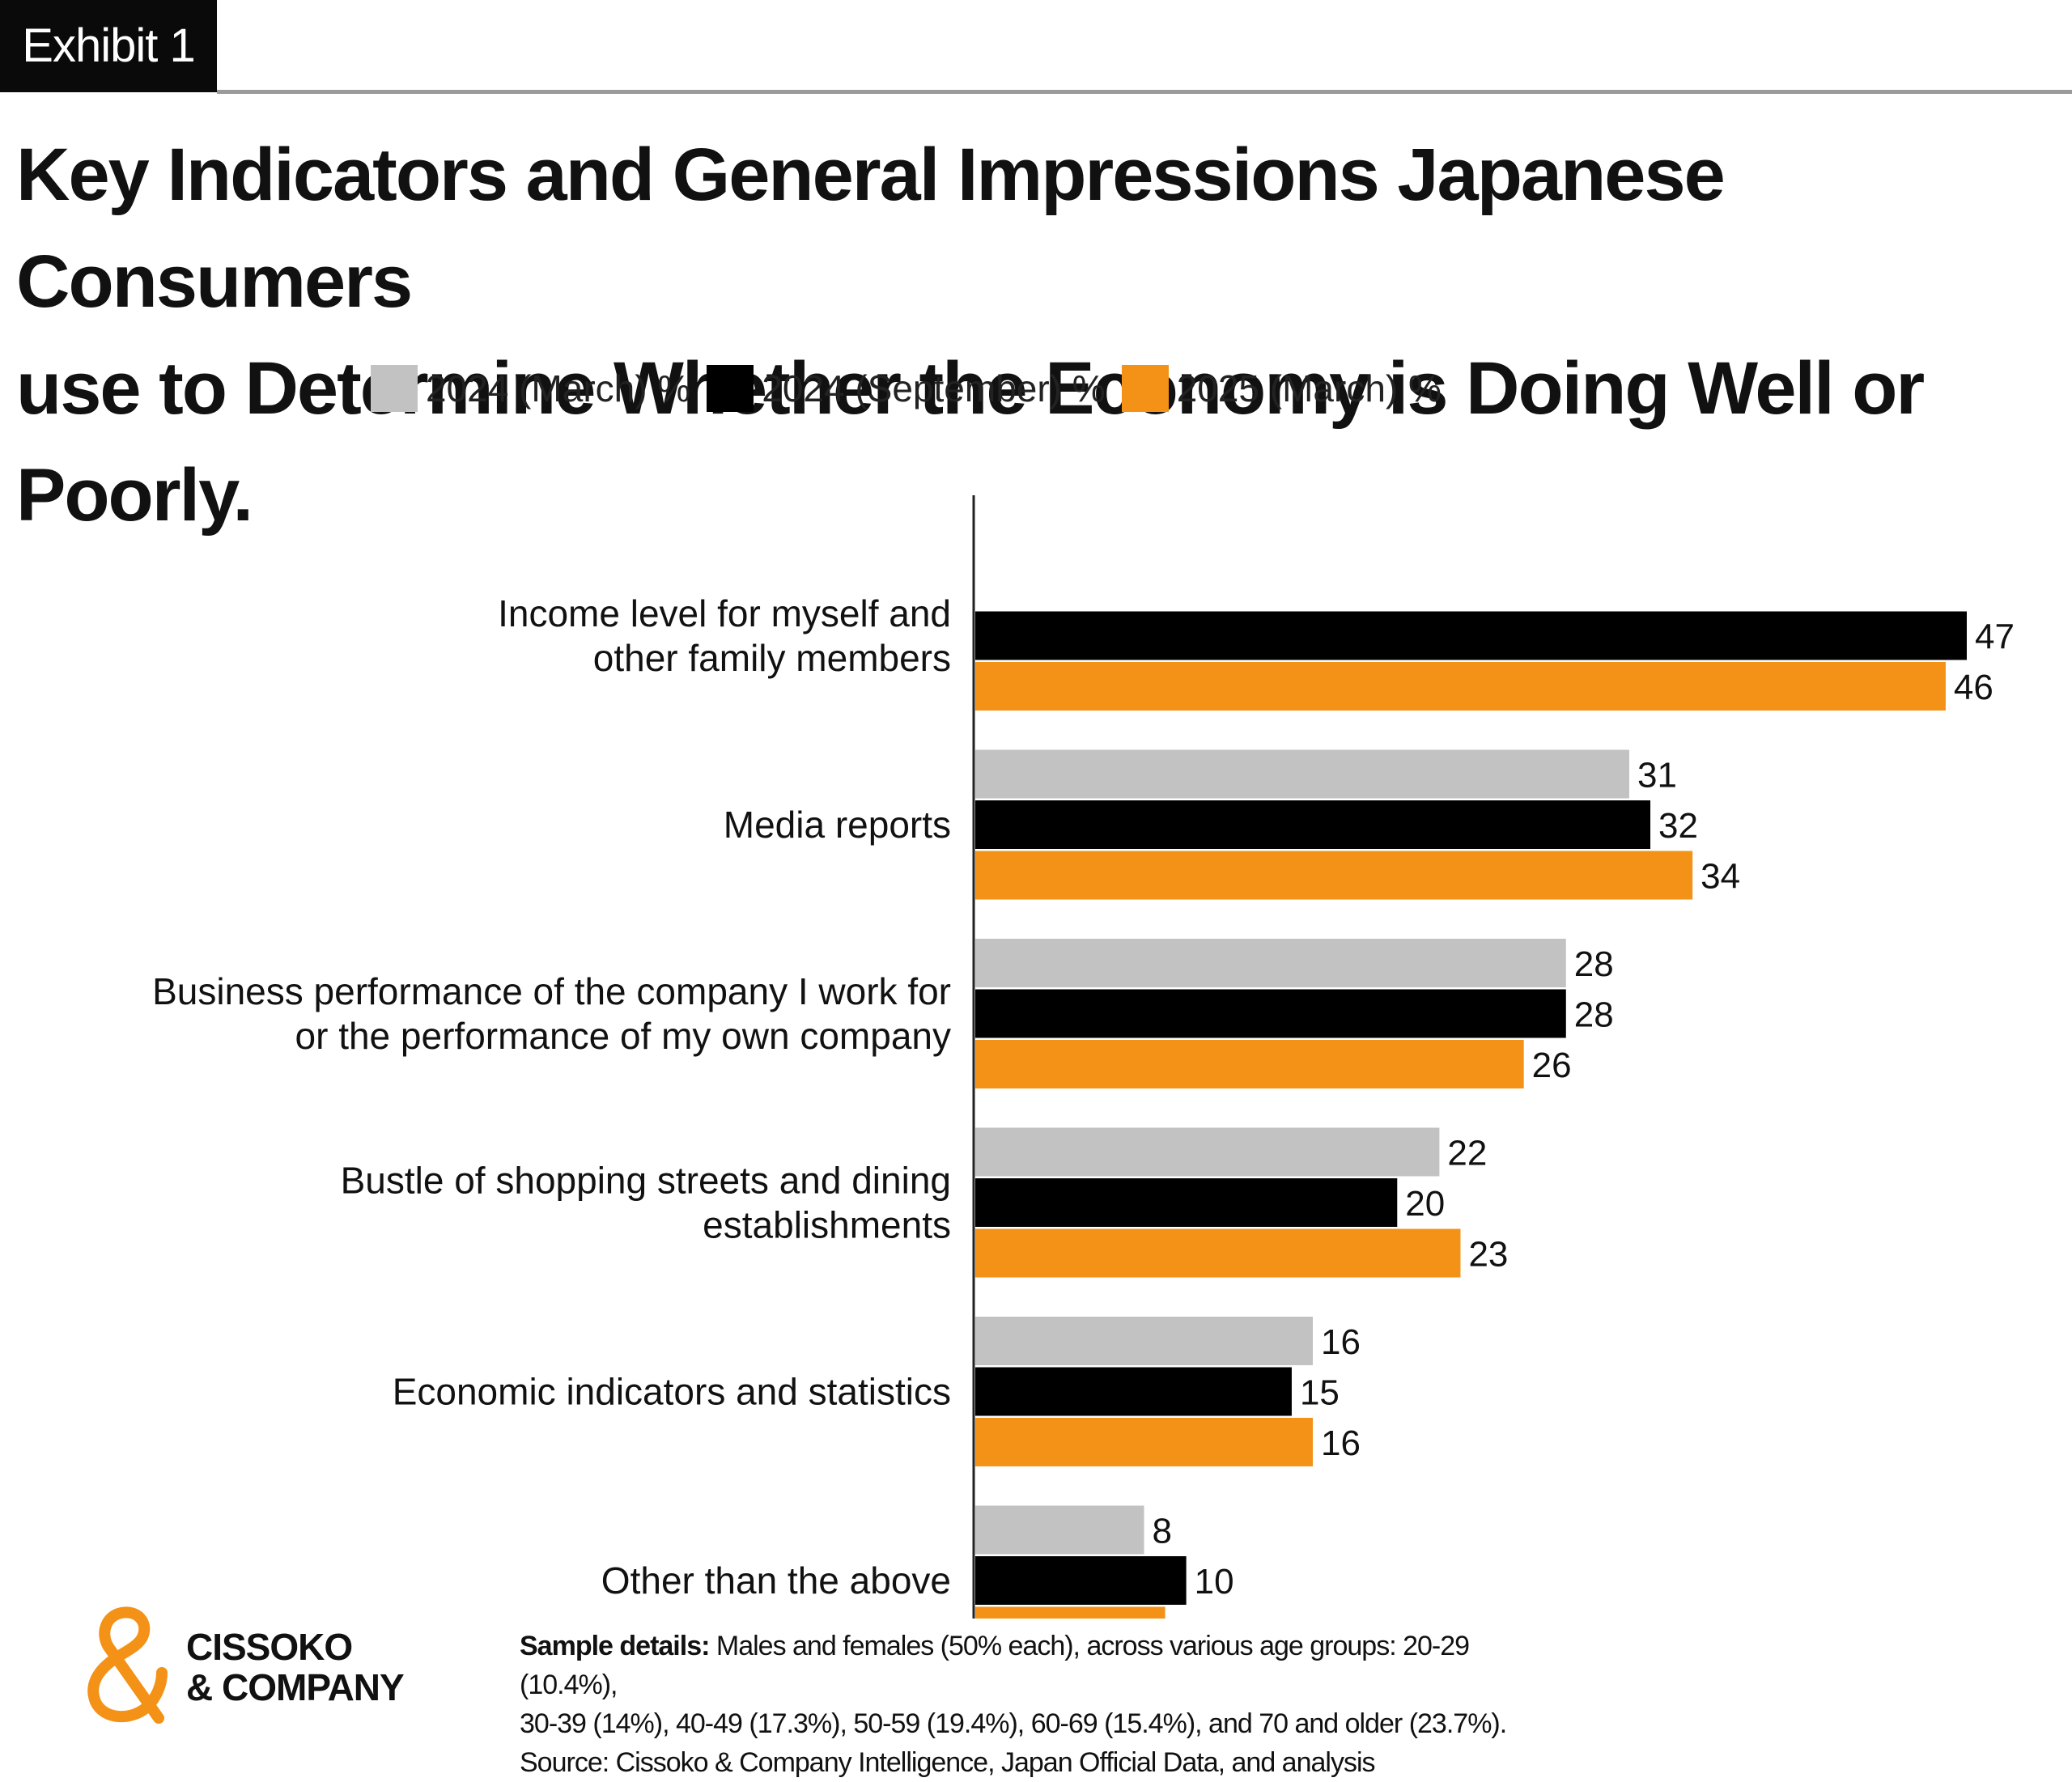  Describe the element at coordinates (1657, 776) in the screenshot. I see `value-label-2024-march-media-reports: 31` at that location.